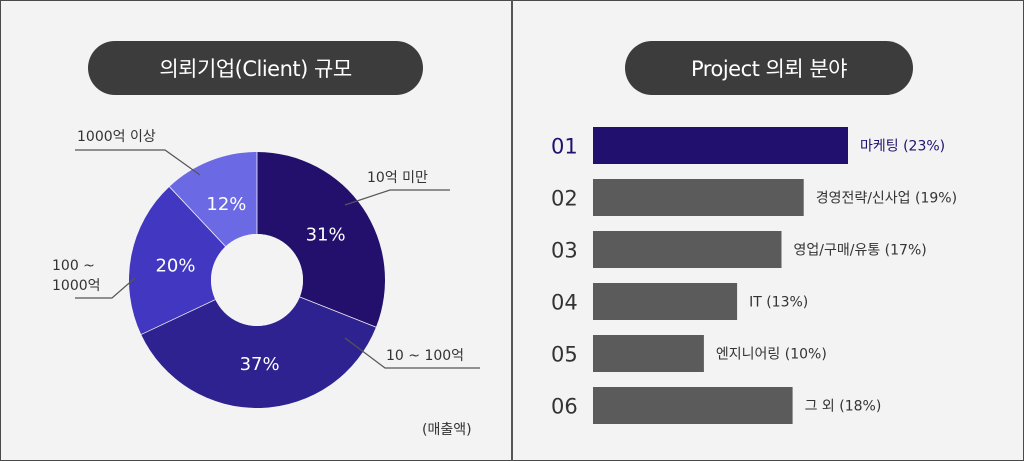 Image resolution: width=1024 pixels, height=461 pixels. Describe the element at coordinates (326, 234) in the screenshot. I see `slice-percent-label: 31%` at that location.